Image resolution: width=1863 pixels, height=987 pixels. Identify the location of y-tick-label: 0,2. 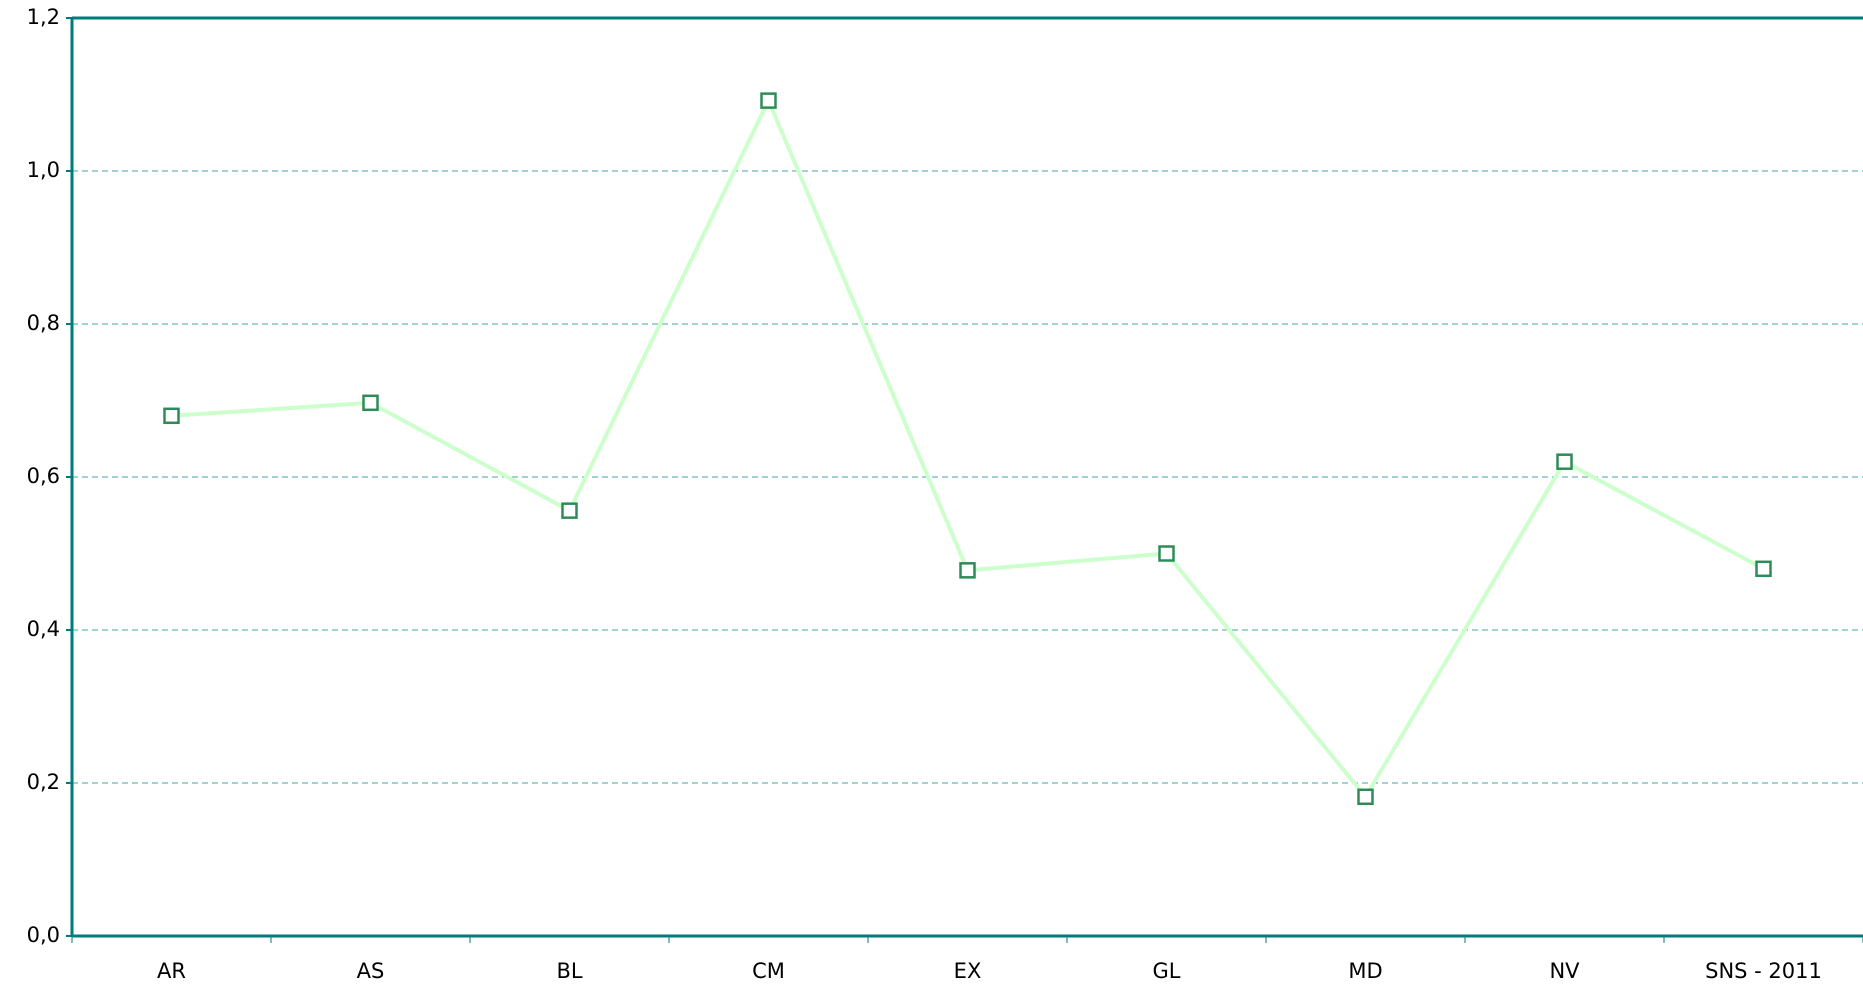
(43, 782).